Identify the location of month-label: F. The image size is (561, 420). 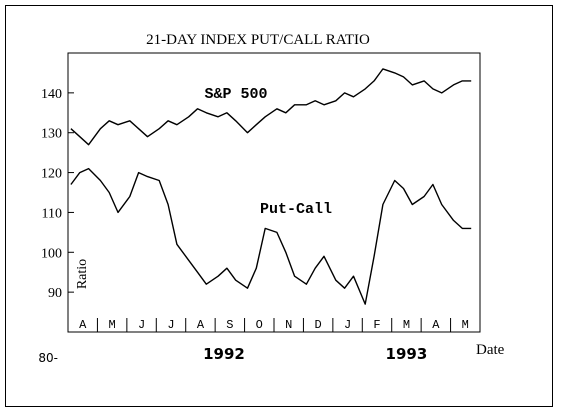
(376, 325).